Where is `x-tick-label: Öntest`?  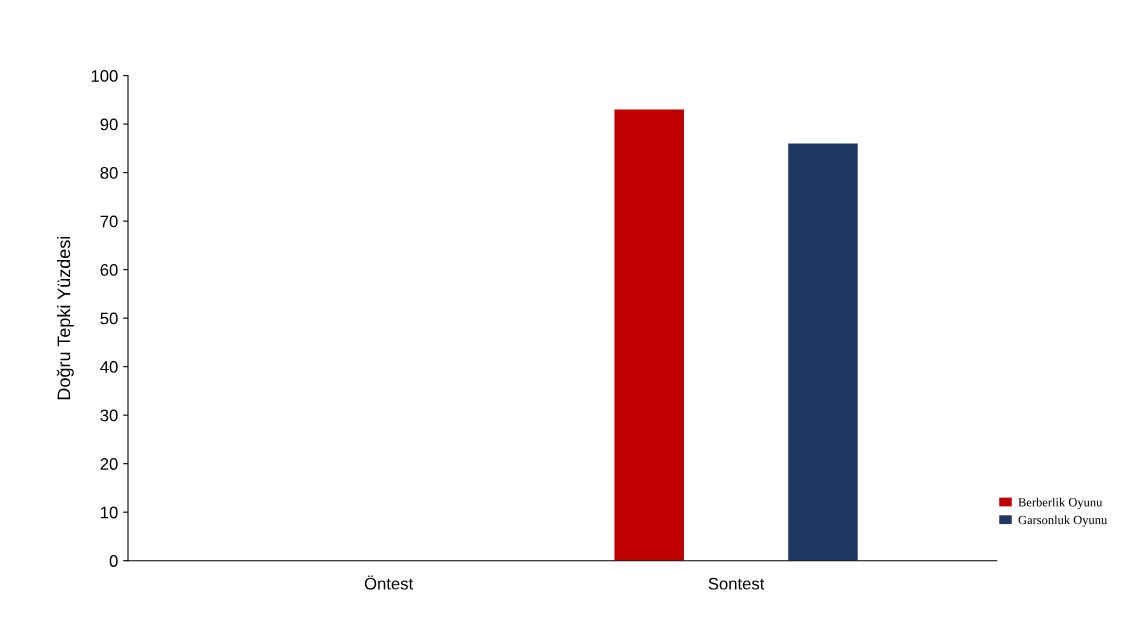 x-tick-label: Öntest is located at coordinates (389, 582).